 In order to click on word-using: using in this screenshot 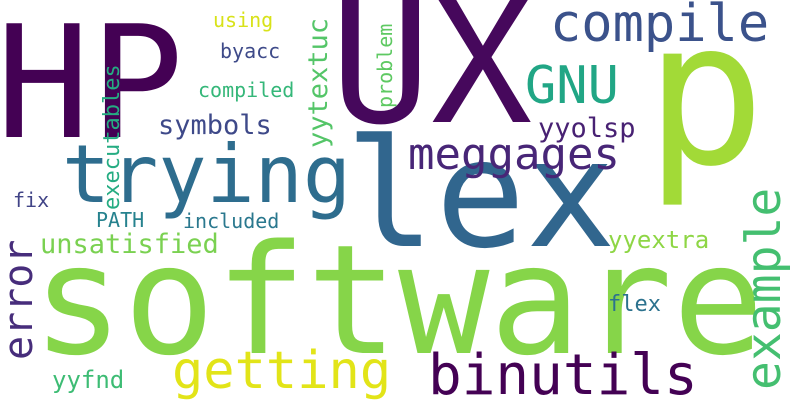, I will do `click(243, 20)`.